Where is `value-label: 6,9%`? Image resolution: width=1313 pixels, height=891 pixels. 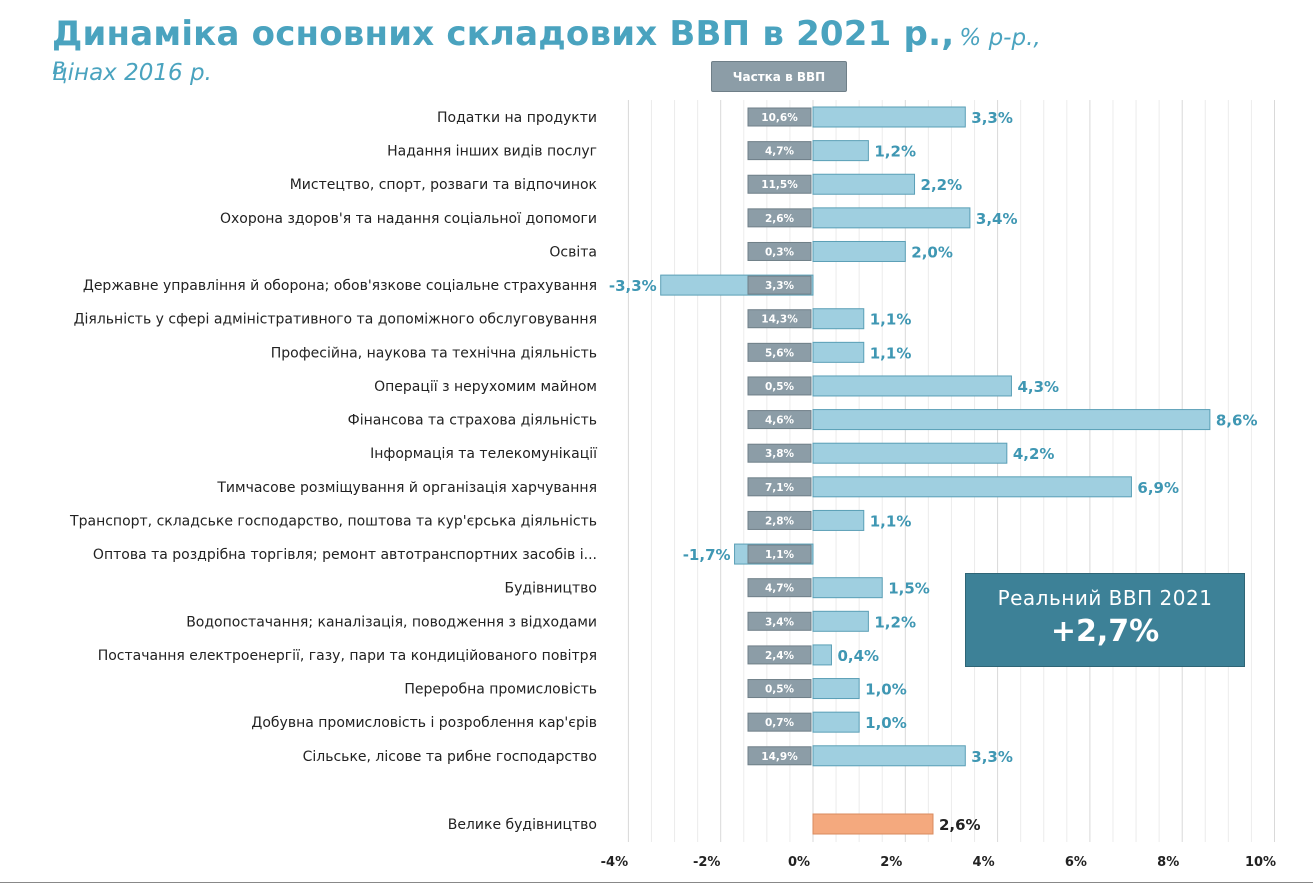 value-label: 6,9% is located at coordinates (1158, 488).